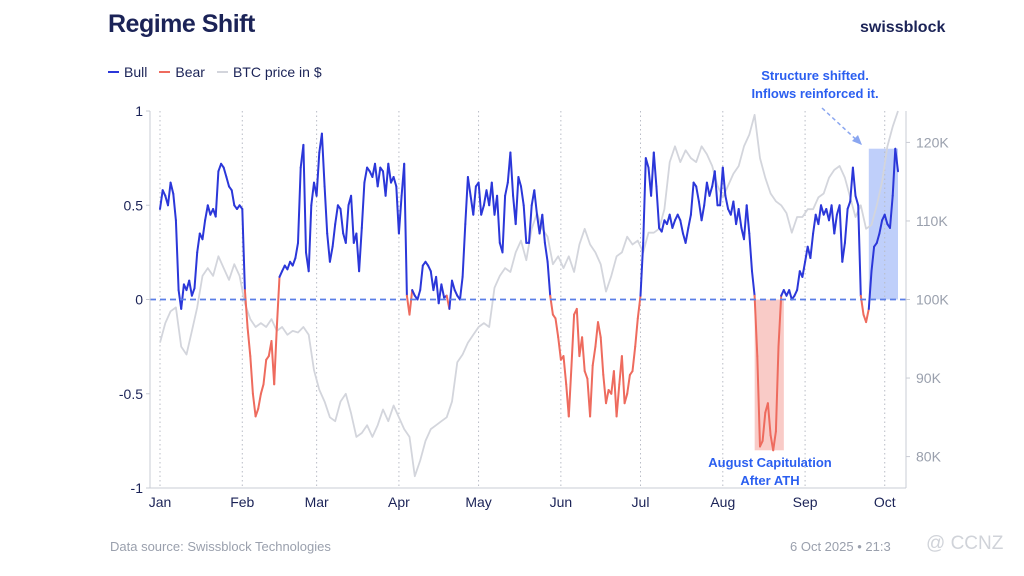 The image size is (1024, 576). What do you see at coordinates (182, 72) in the screenshot?
I see `legend-item-bear: Bear` at bounding box center [182, 72].